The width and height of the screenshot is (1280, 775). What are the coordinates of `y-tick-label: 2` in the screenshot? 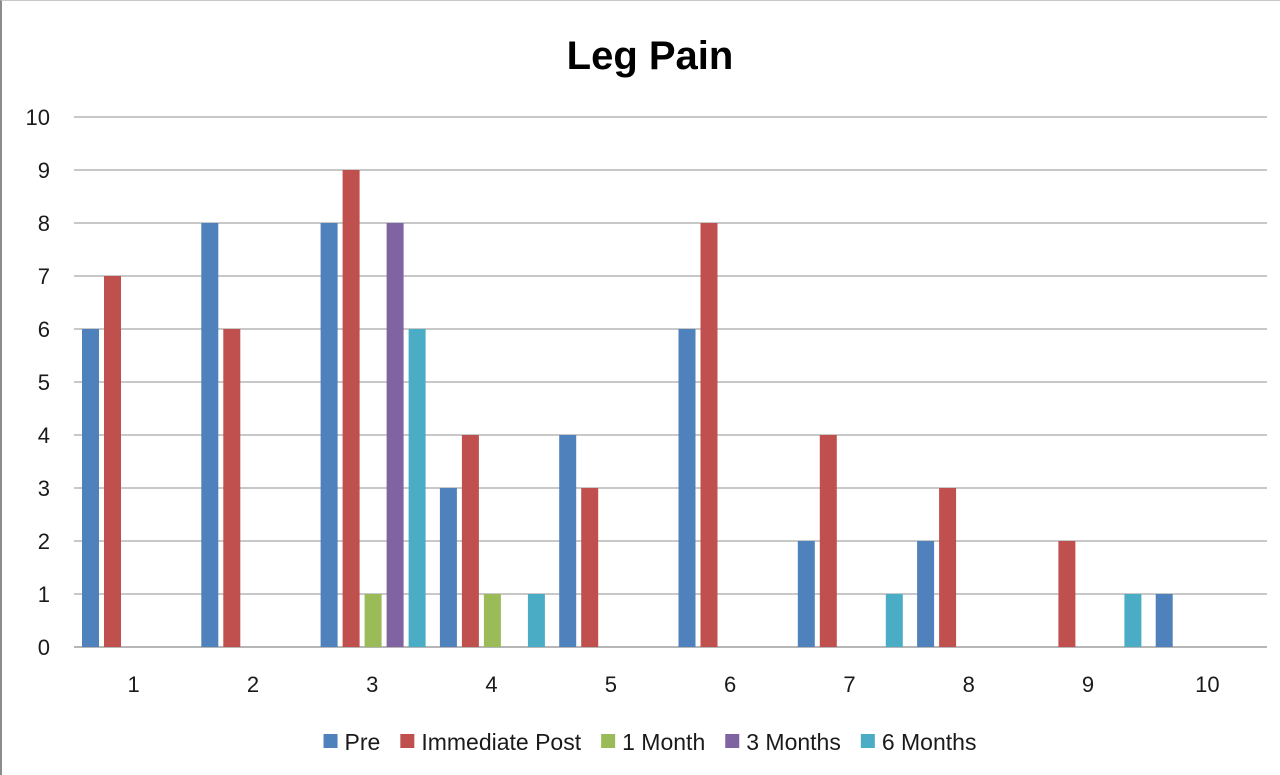 It's located at (44, 541).